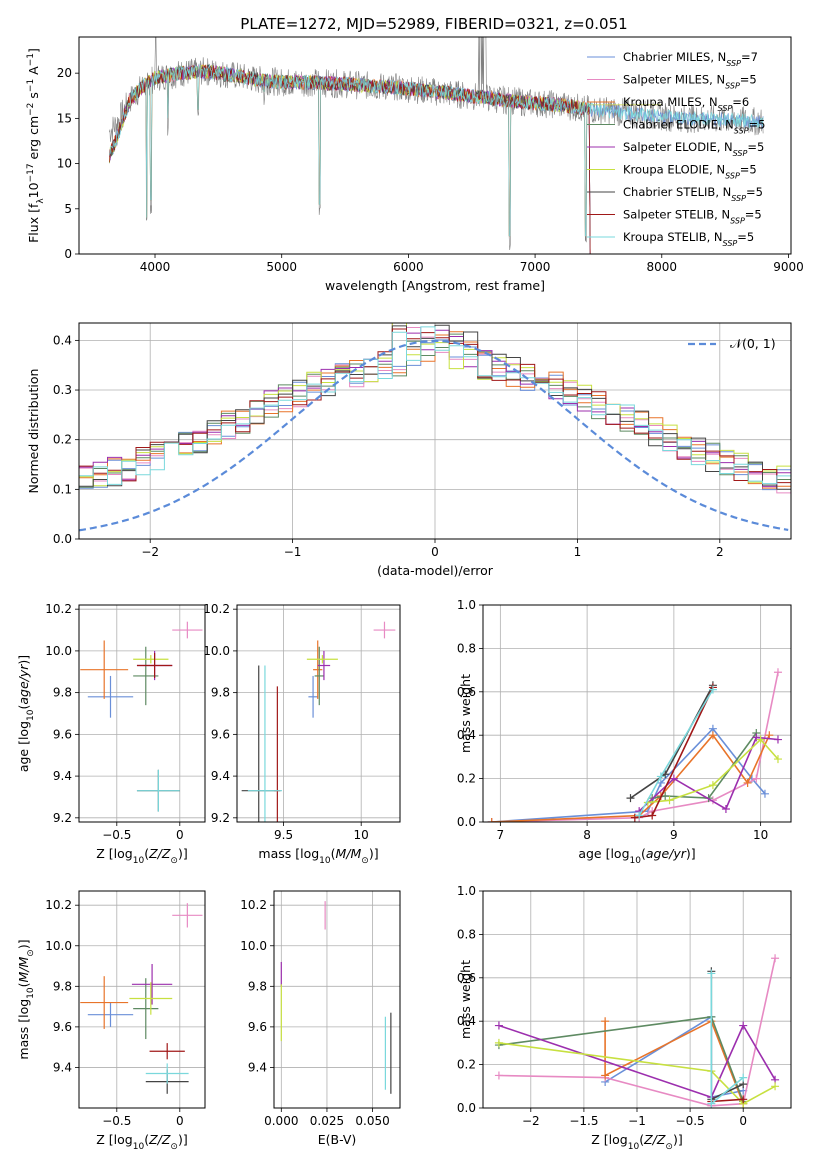 The image size is (819, 1170). Describe the element at coordinates (637, 1061) in the screenshot. I see `weight-line-salpeter_elodie` at that location.